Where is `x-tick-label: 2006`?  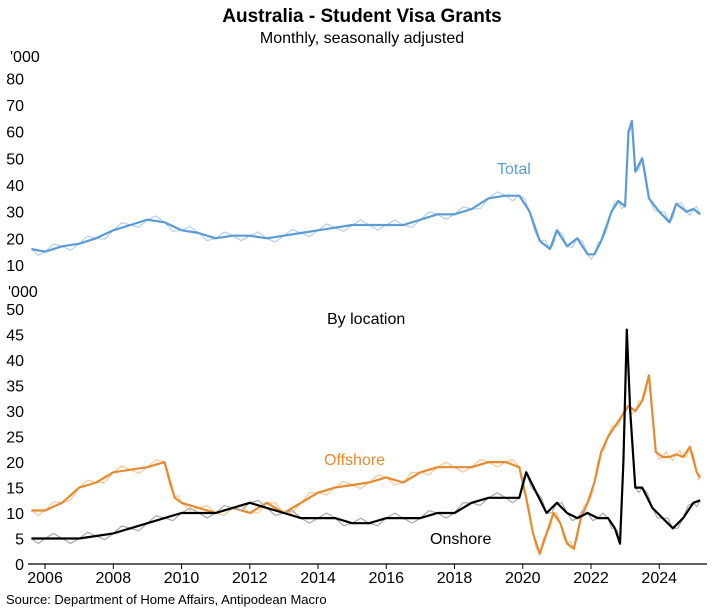 x-tick-label: 2006 is located at coordinates (45, 578).